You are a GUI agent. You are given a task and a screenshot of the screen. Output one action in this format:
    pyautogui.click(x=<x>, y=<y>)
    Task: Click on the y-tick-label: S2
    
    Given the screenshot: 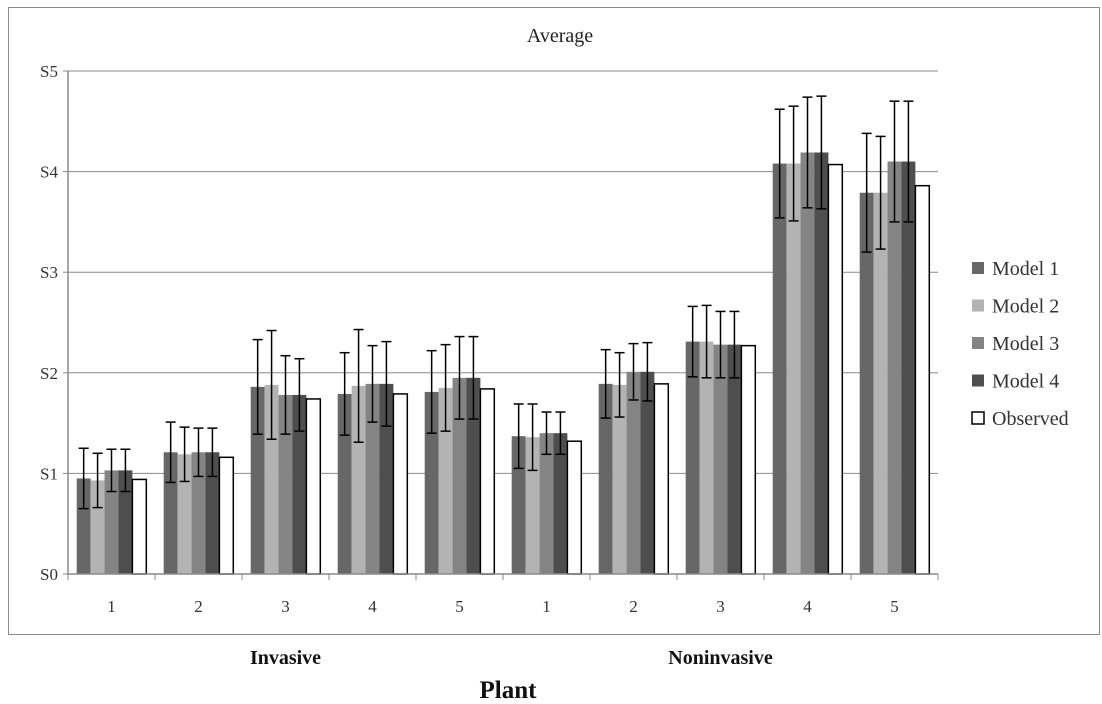 What is the action you would take?
    pyautogui.click(x=49, y=373)
    